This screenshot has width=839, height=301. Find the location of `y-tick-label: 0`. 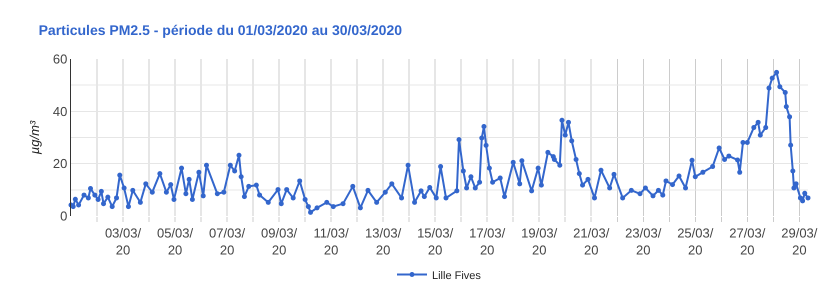

y-tick-label: 0 is located at coordinates (64, 216).